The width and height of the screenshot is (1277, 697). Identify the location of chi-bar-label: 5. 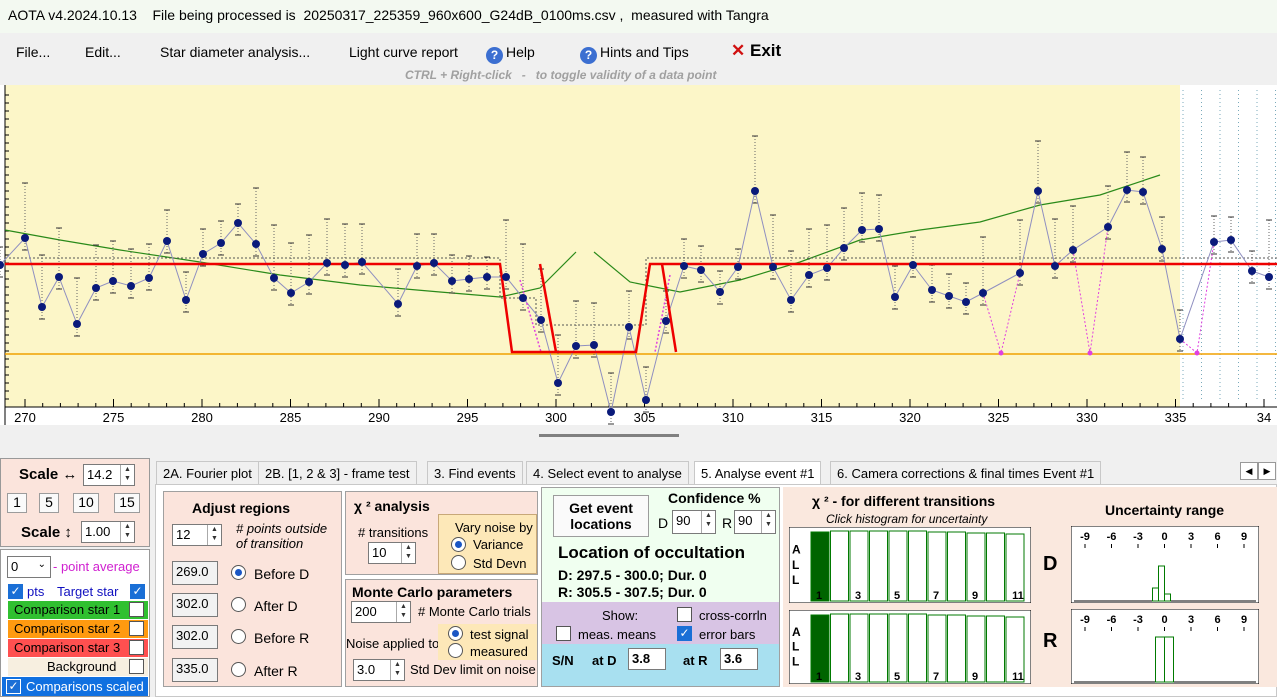
(897, 677).